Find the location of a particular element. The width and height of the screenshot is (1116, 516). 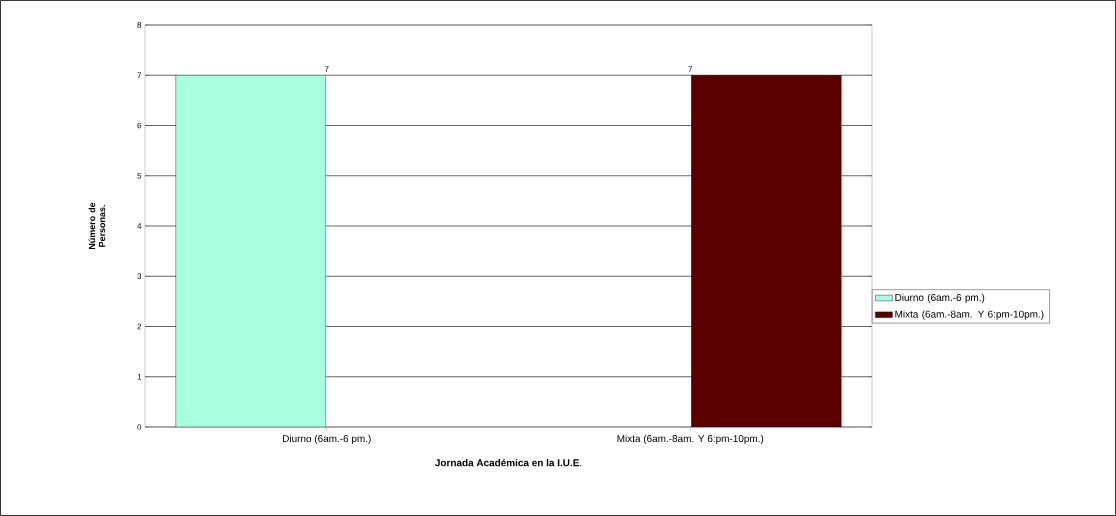

y-axis-title: Número de Personas. is located at coordinates (97, 226).